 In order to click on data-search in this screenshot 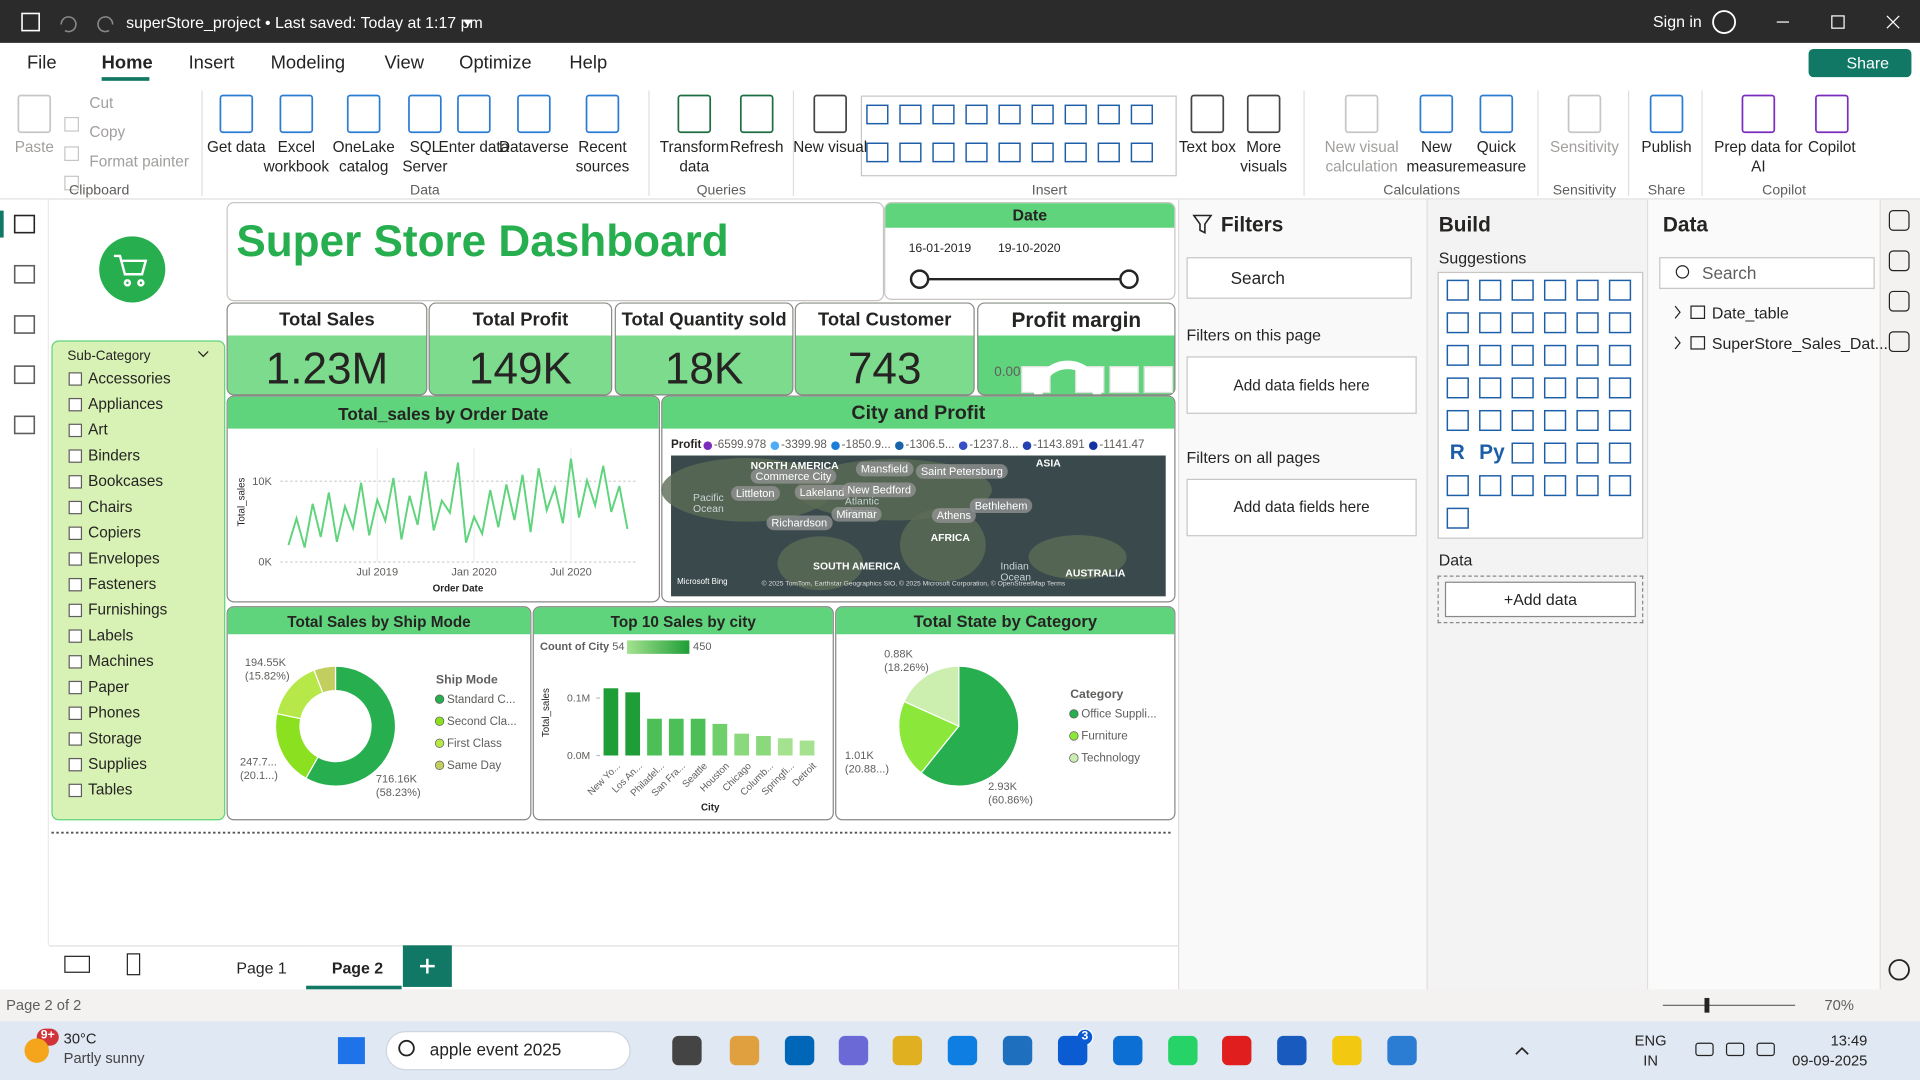, I will do `click(1767, 273)`.